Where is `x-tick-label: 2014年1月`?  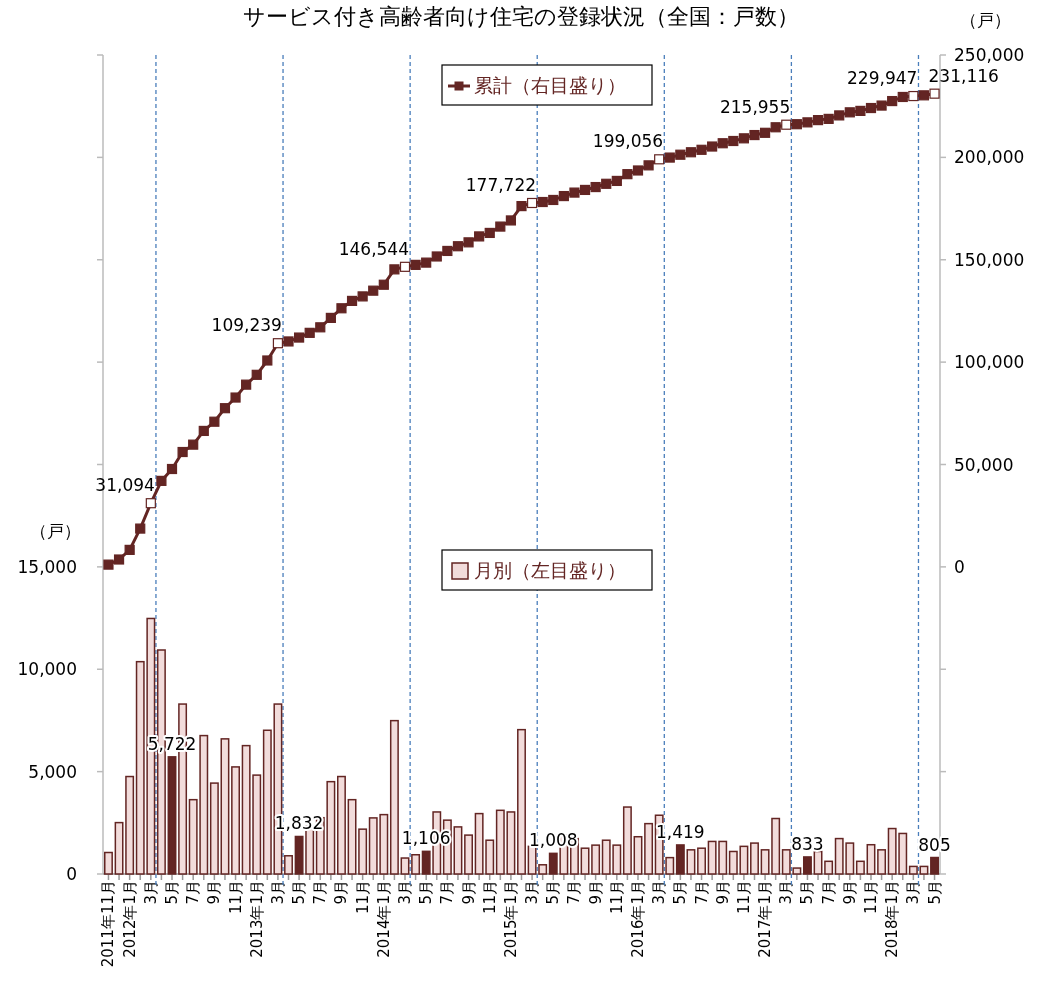 x-tick-label: 2014年1月 is located at coordinates (383, 919).